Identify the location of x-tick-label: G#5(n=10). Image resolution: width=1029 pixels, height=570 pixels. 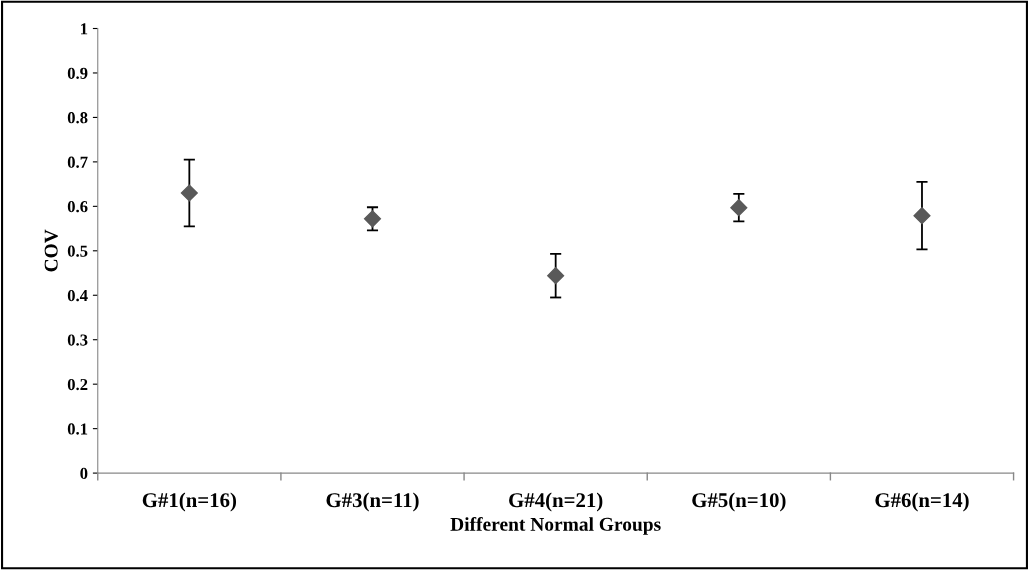
(739, 502).